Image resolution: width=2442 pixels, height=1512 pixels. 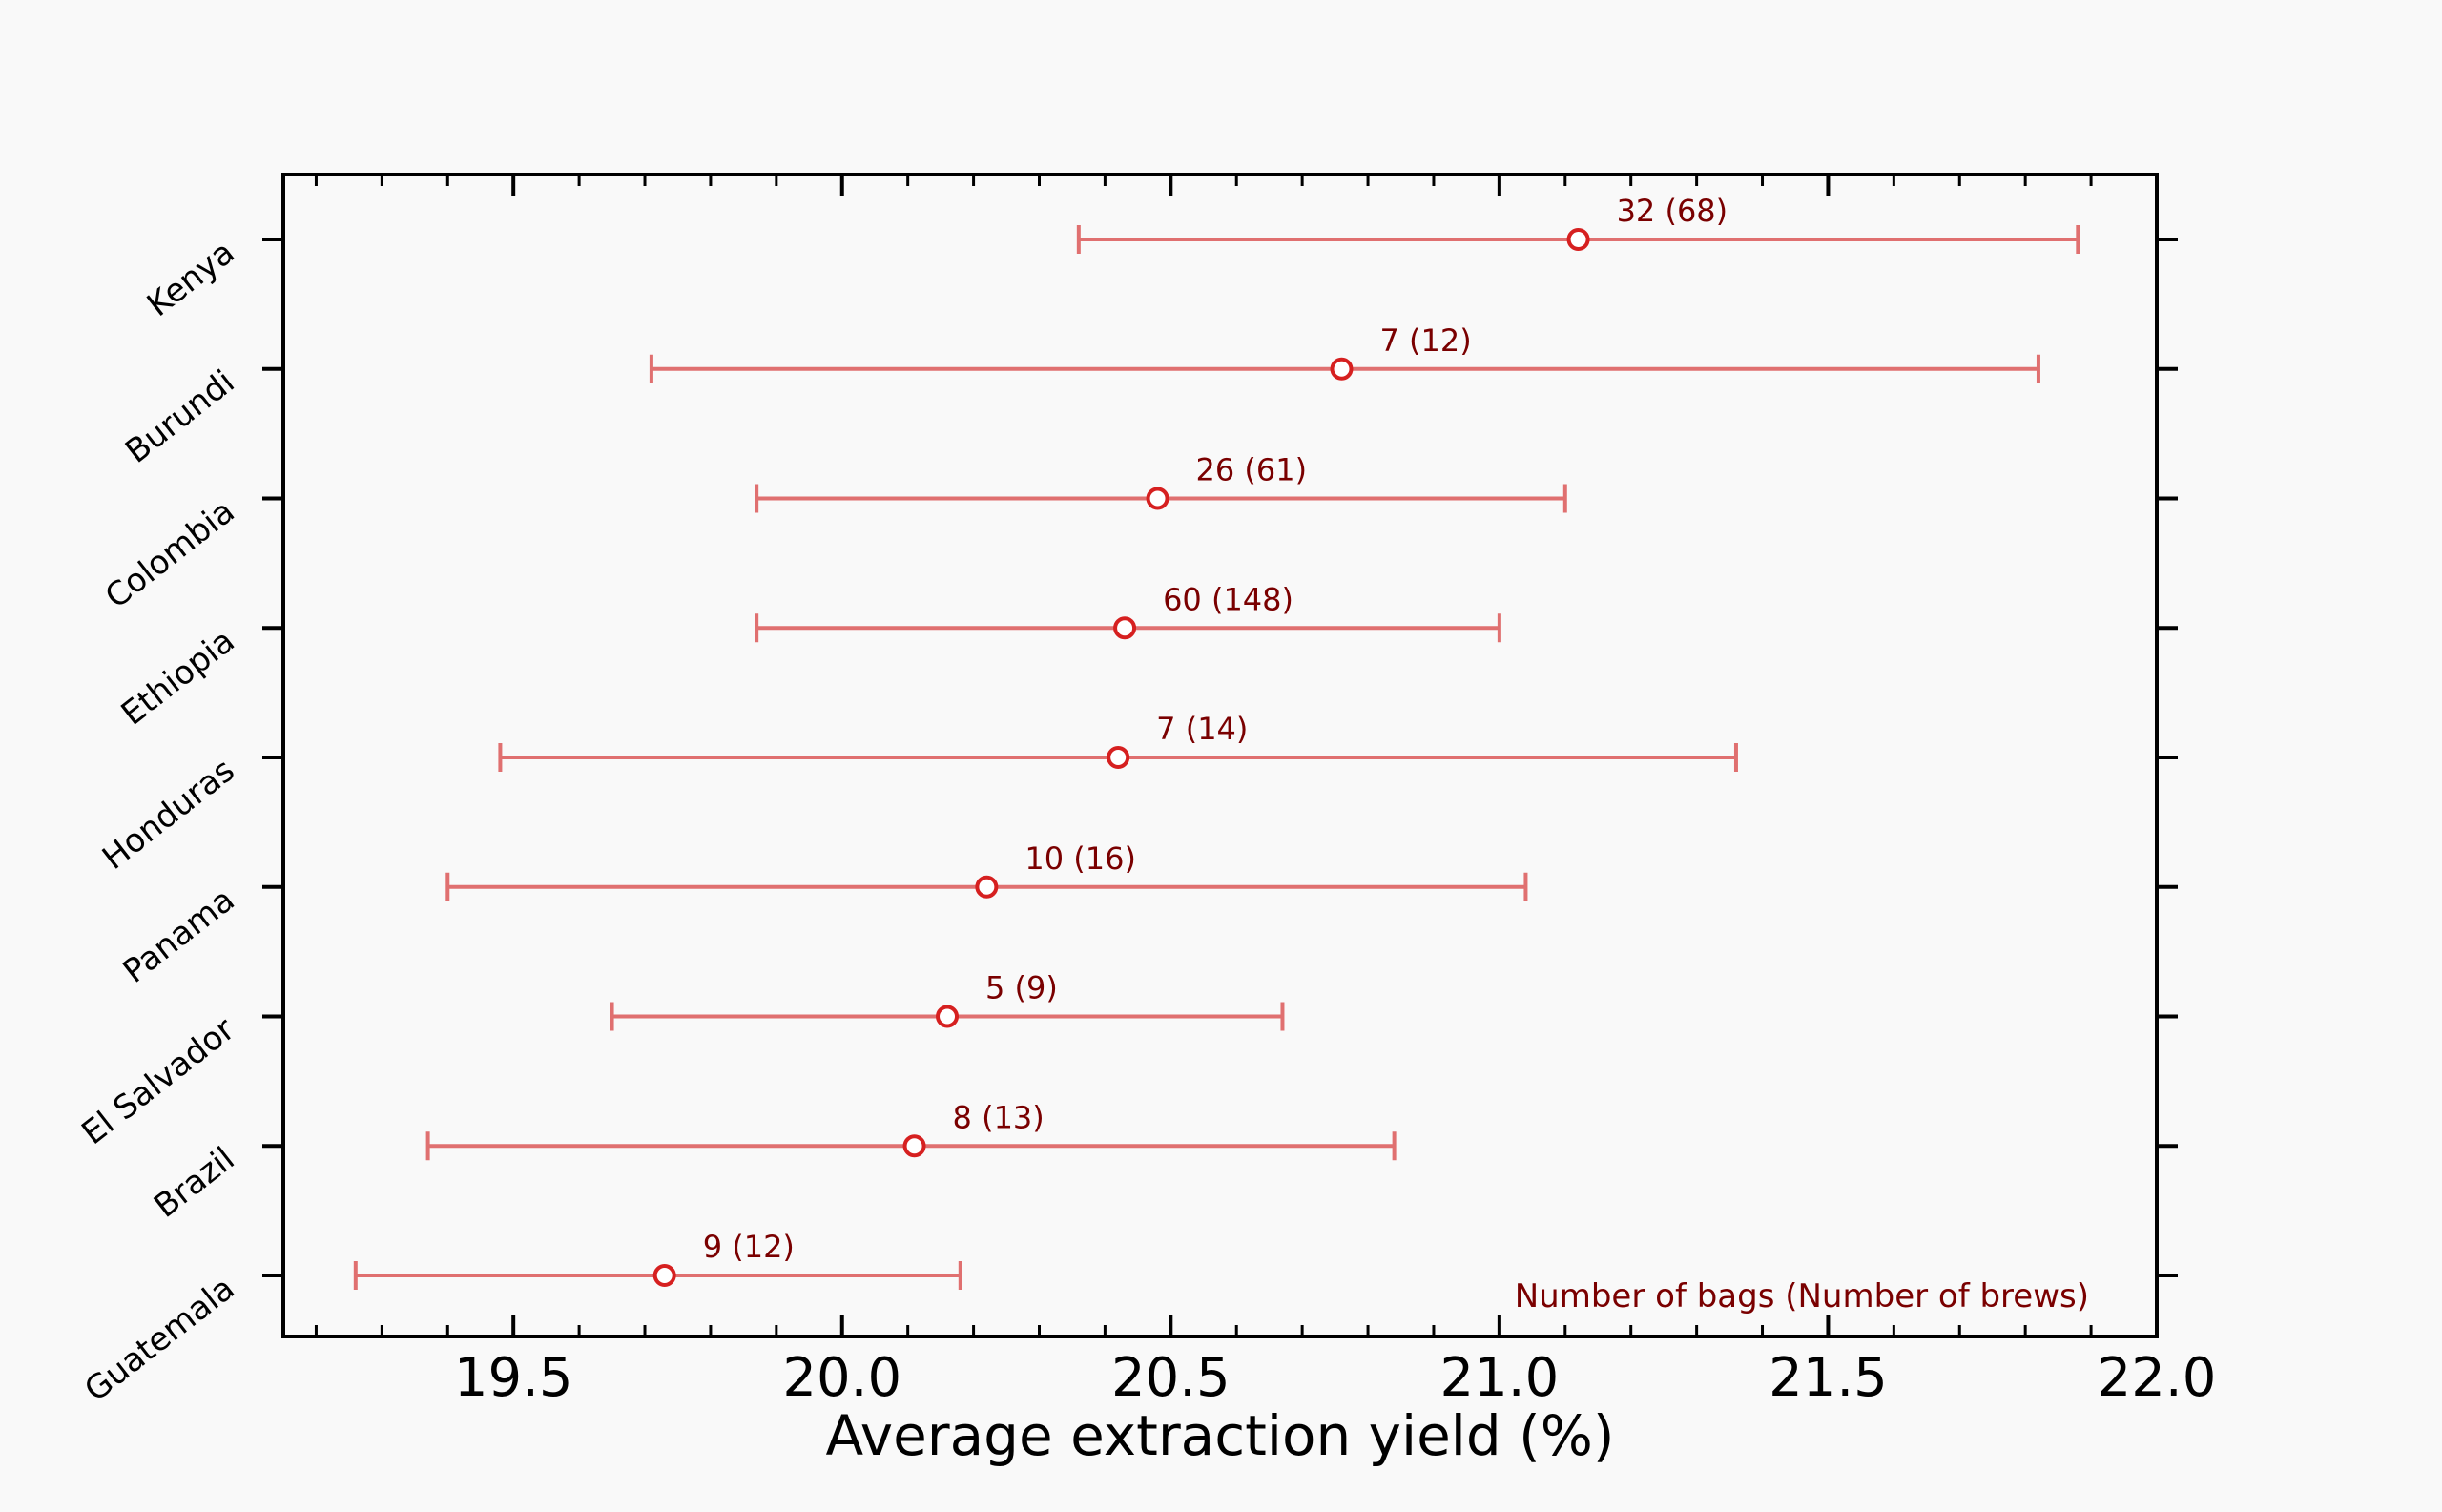 What do you see at coordinates (179, 935) in the screenshot?
I see `y-tick-label: Panama` at bounding box center [179, 935].